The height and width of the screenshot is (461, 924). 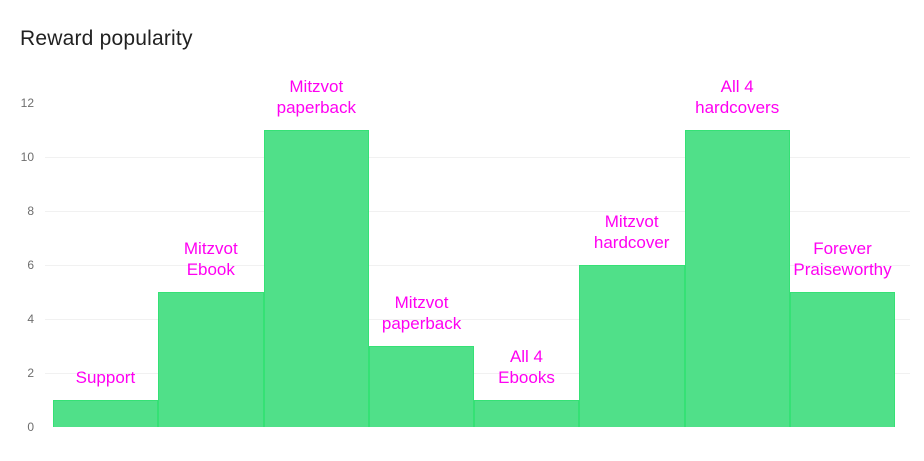 What do you see at coordinates (211, 359) in the screenshot?
I see `bar-mitzvot-ebook` at bounding box center [211, 359].